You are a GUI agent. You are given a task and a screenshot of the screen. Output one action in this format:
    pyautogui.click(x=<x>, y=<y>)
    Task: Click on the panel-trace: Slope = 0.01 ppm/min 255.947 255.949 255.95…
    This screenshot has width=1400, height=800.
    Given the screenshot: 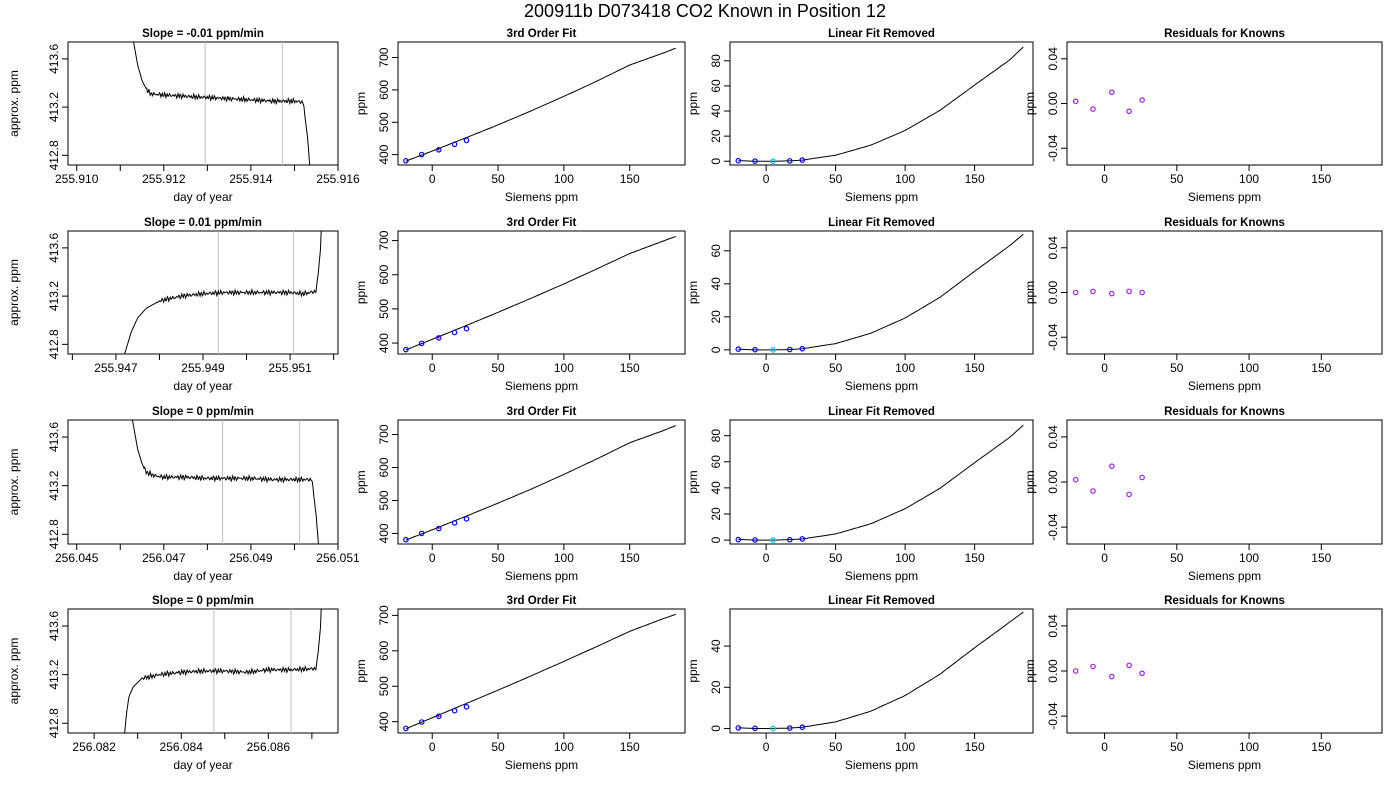 What is the action you would take?
    pyautogui.click(x=173, y=305)
    